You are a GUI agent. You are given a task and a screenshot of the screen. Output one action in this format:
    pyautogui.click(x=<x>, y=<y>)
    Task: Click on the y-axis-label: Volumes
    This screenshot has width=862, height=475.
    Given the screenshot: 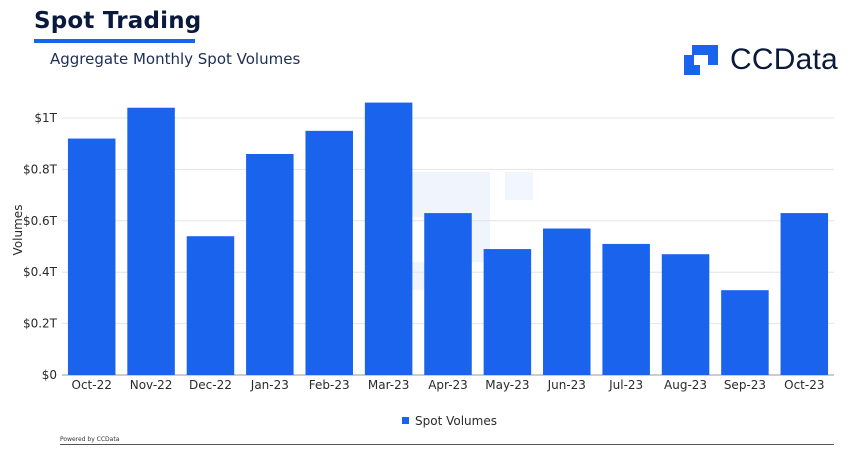 What is the action you would take?
    pyautogui.click(x=18, y=230)
    